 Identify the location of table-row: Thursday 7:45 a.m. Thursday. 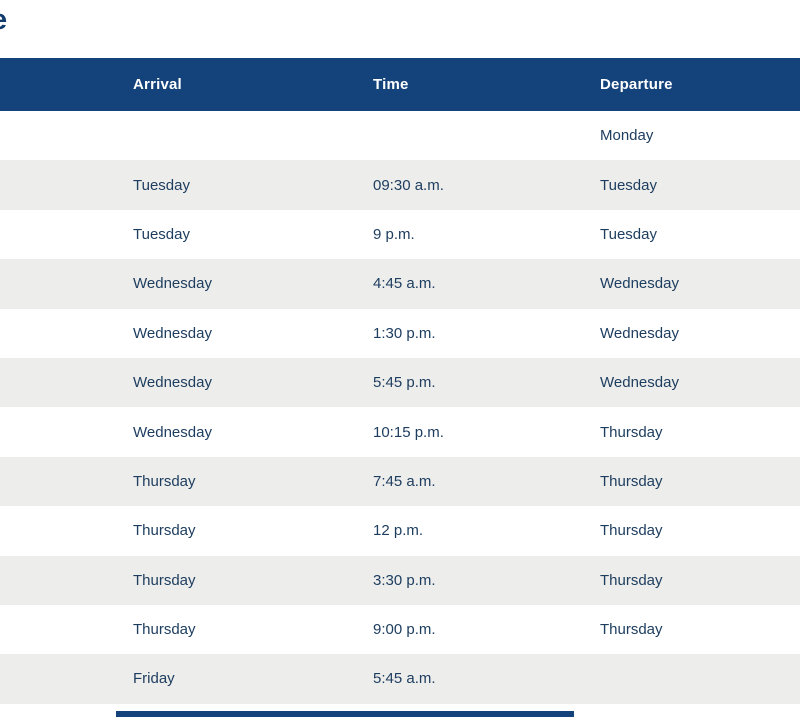
(400, 481).